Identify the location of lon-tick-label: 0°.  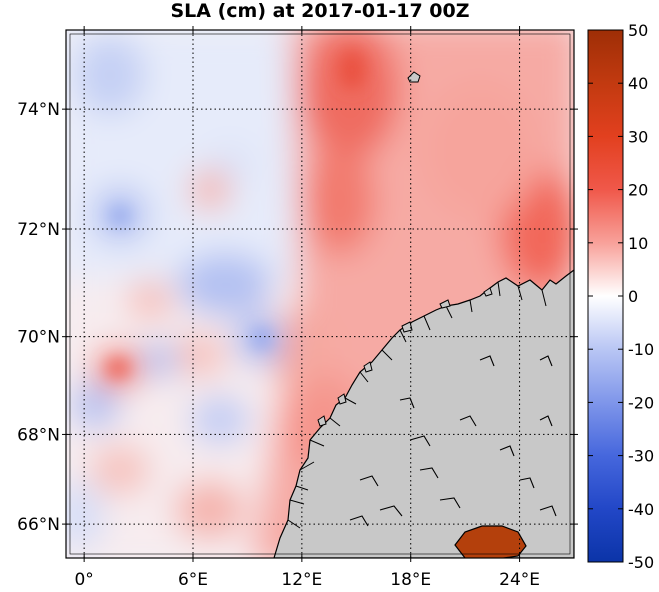
(83, 579).